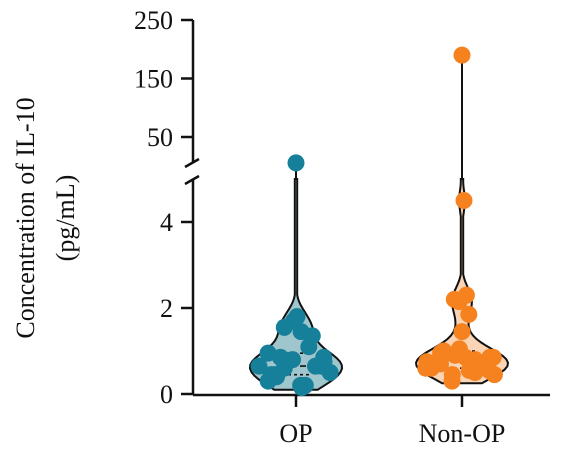 This screenshot has width=571, height=452. I want to click on outlier-point-non-op, so click(462, 55).